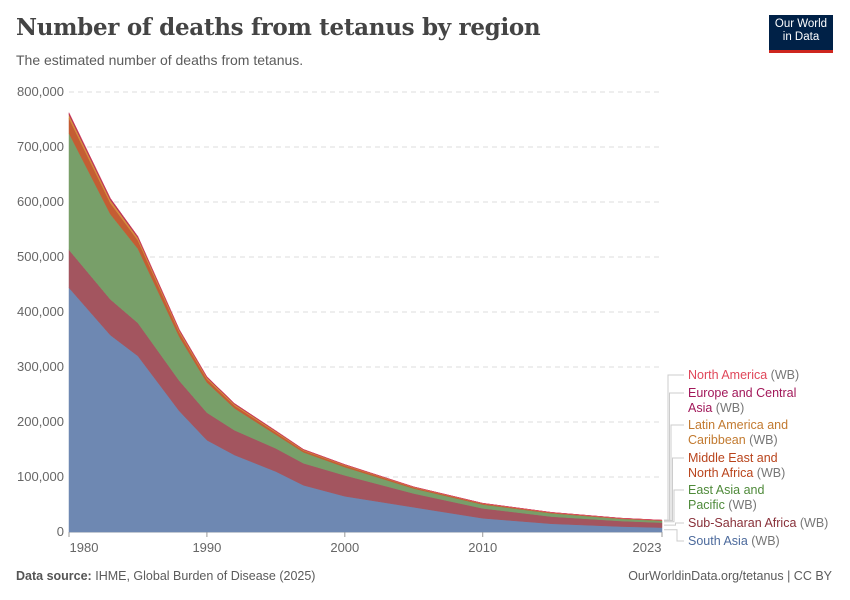 This screenshot has width=850, height=600. I want to click on source-text: IHME, Global Burden of Disease (2025), so click(205, 576).